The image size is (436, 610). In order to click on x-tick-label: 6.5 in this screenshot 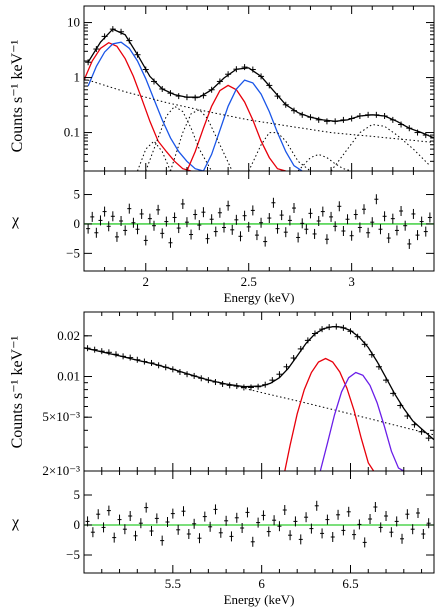, I will do `click(350, 583)`.